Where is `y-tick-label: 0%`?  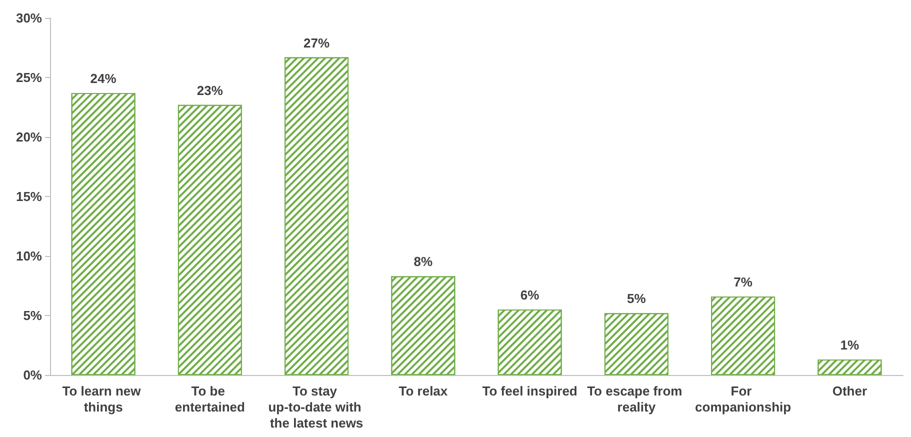 y-tick-label: 0% is located at coordinates (32, 375).